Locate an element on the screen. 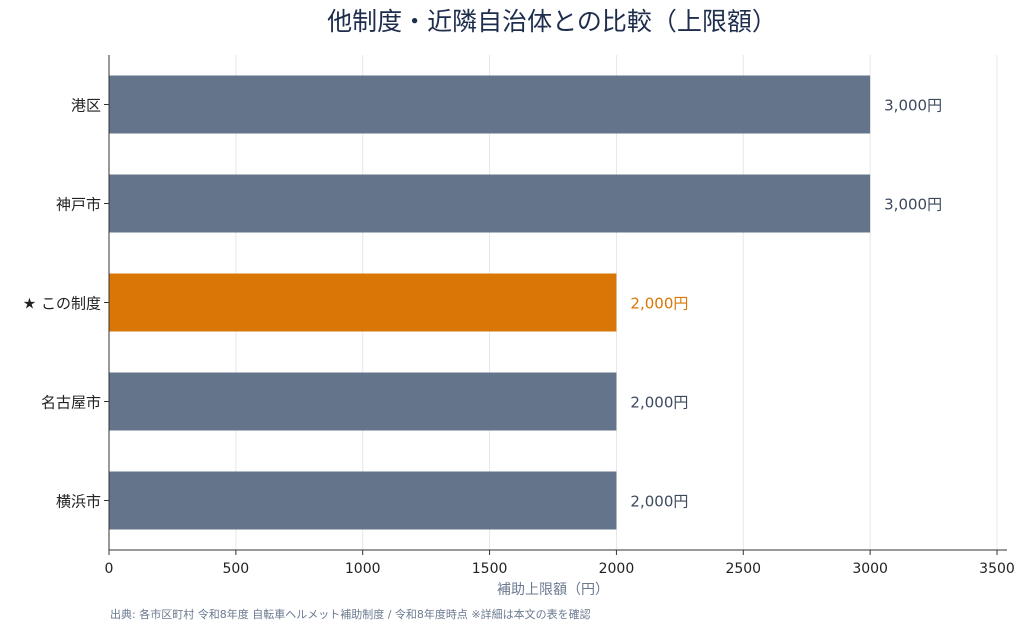  bar-value-label-1: 3,000円 is located at coordinates (913, 205).